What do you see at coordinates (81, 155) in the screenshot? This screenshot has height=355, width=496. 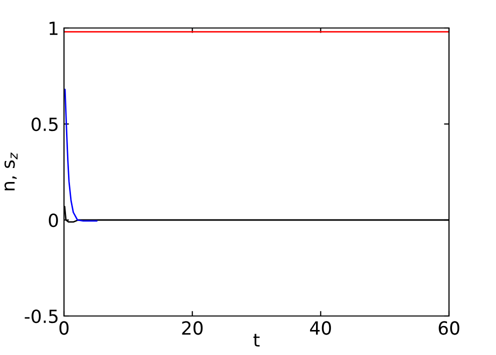 I see `line-series` at bounding box center [81, 155].